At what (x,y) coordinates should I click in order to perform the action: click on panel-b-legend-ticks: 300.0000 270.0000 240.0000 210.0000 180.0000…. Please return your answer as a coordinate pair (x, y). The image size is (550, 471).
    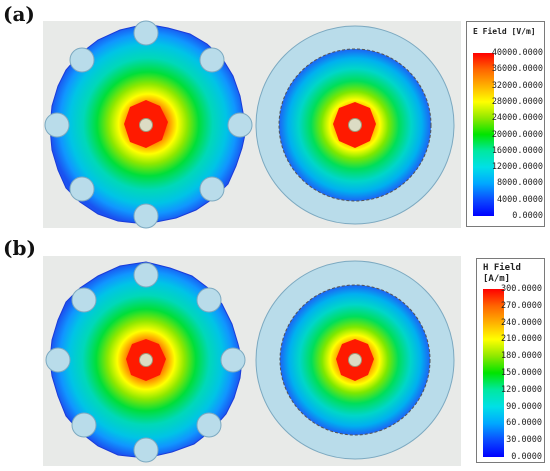
    Looking at the image, I should click on (521, 373).